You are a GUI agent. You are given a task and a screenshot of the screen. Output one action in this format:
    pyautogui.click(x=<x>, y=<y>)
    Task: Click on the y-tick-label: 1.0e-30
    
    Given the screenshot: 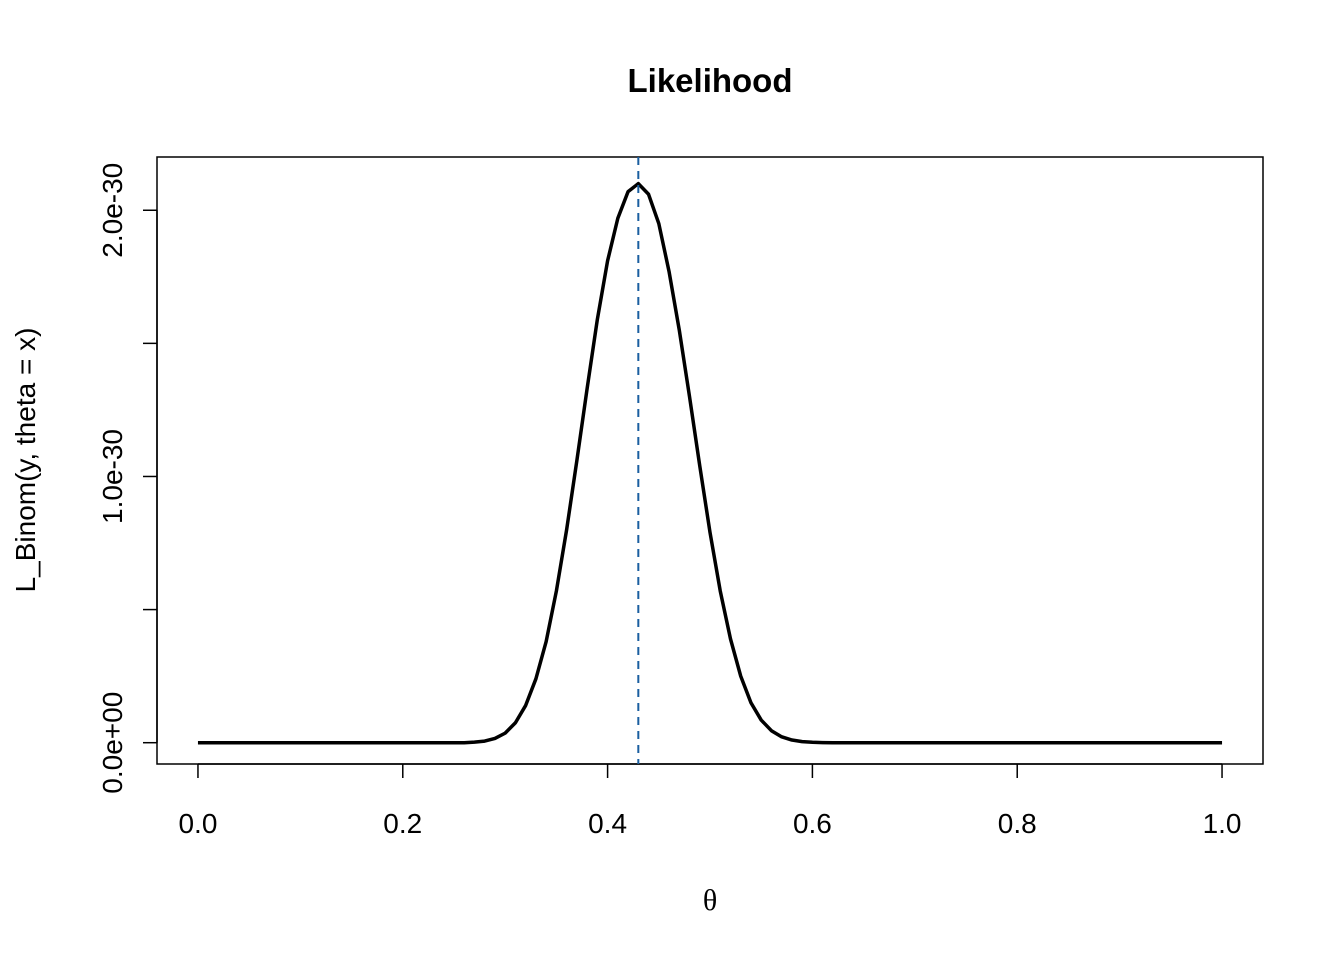 What is the action you would take?
    pyautogui.click(x=112, y=476)
    